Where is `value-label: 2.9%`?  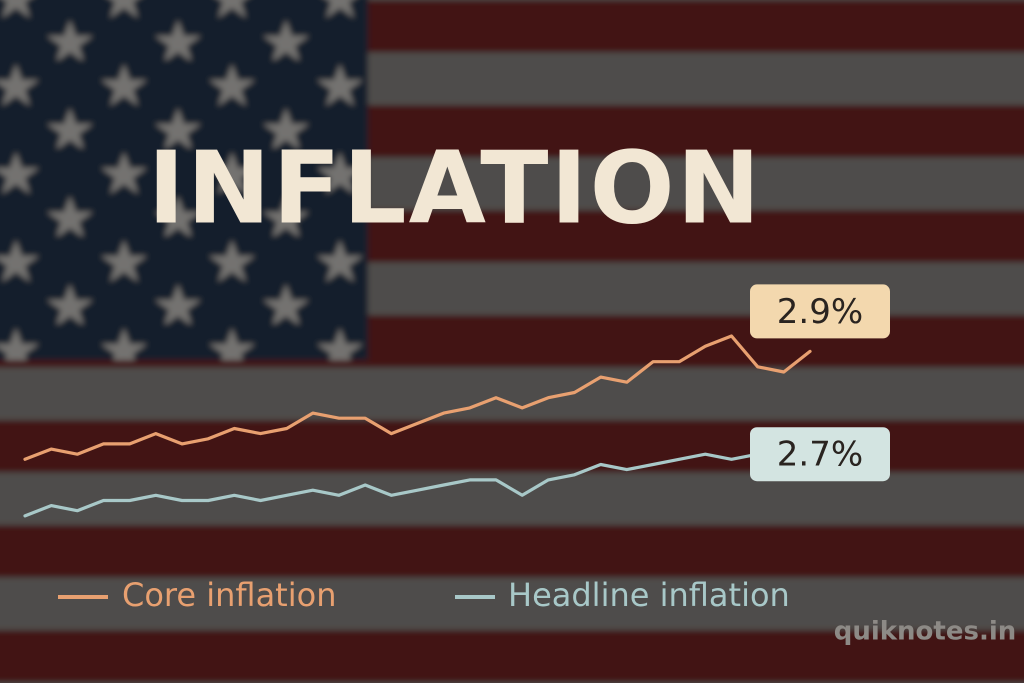 value-label: 2.9% is located at coordinates (820, 312).